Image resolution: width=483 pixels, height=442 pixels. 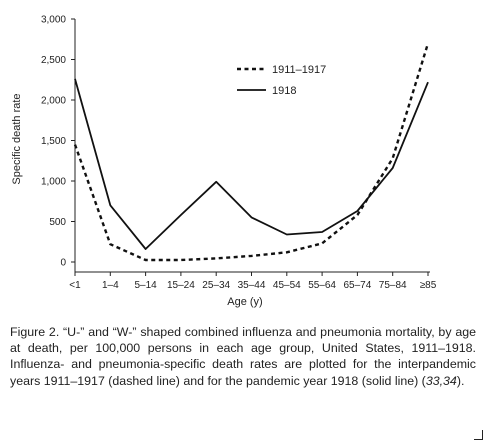 I want to click on x-tick-label: 25–34, so click(x=216, y=285).